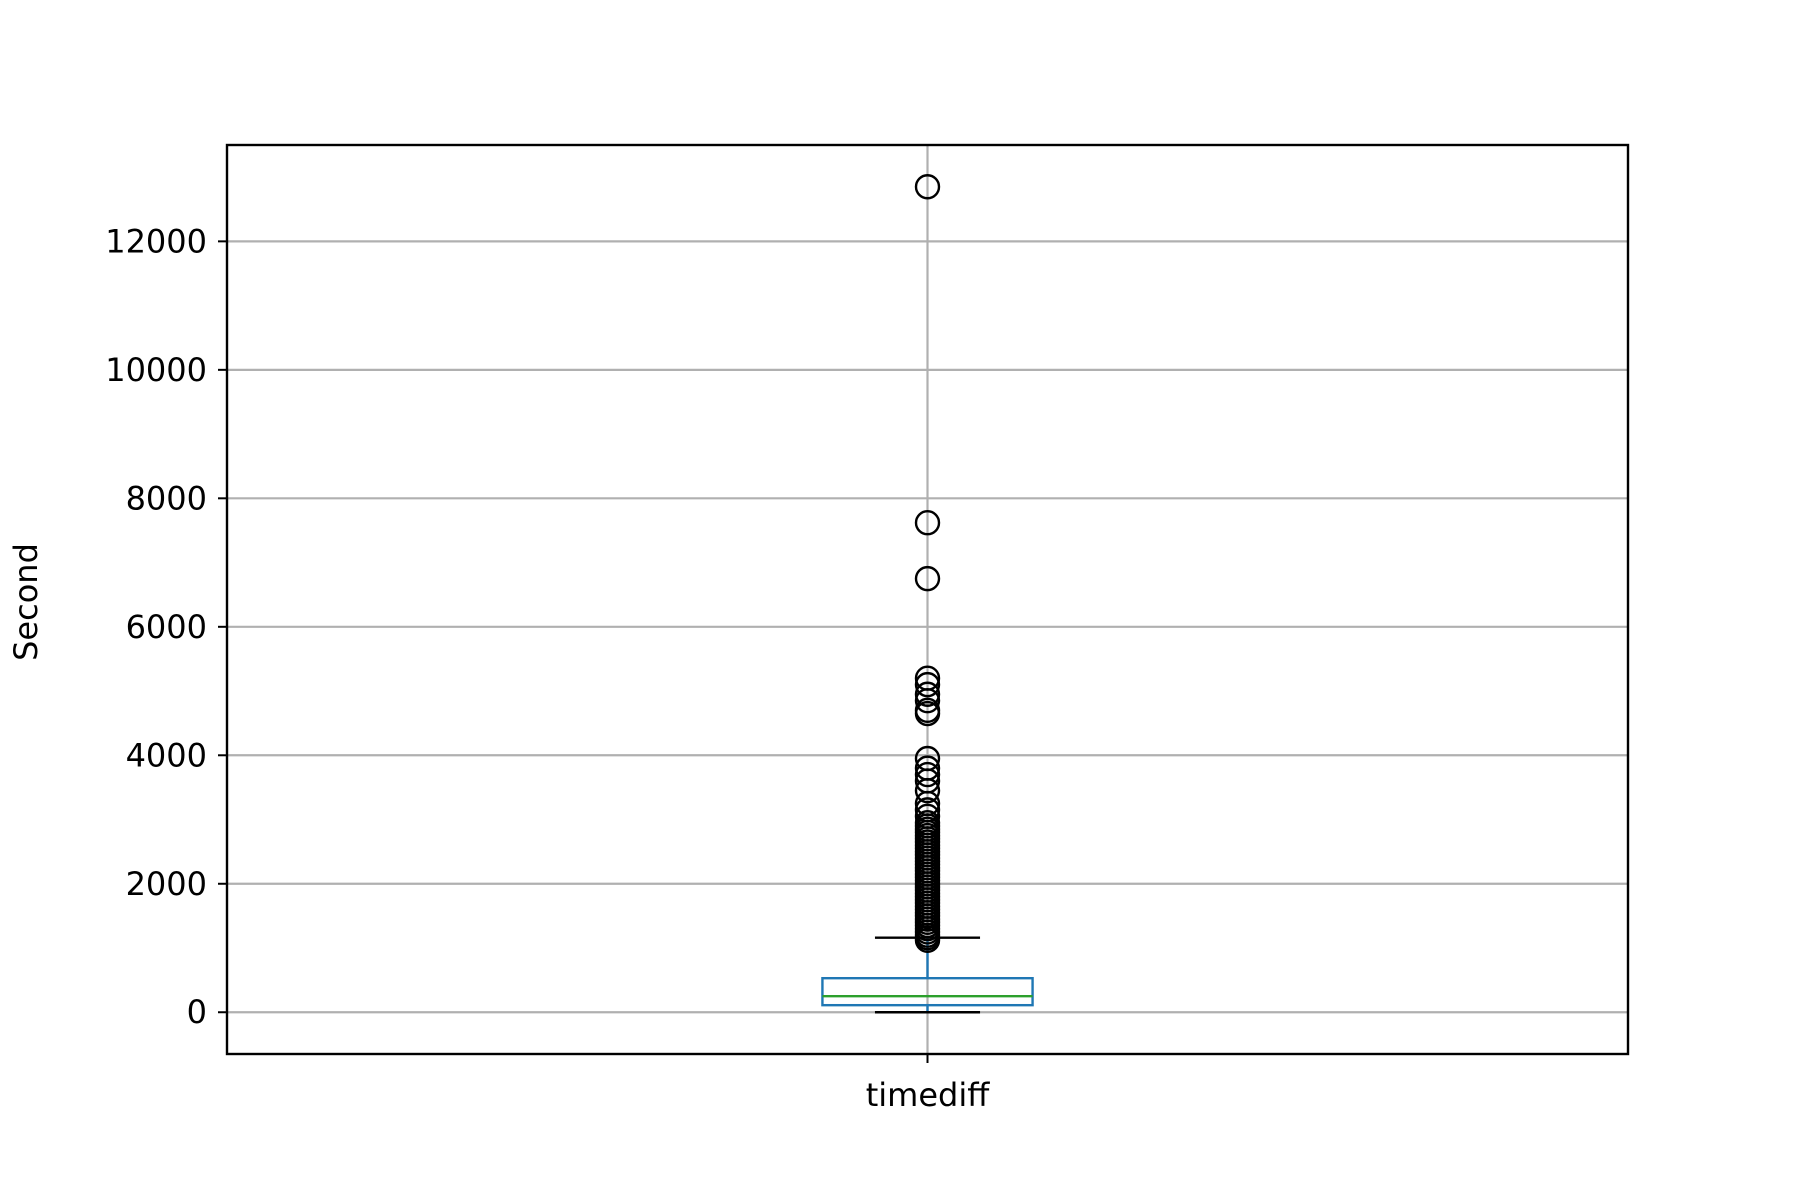 The width and height of the screenshot is (1800, 1200). I want to click on y-tick-label: 12000, so click(156, 241).